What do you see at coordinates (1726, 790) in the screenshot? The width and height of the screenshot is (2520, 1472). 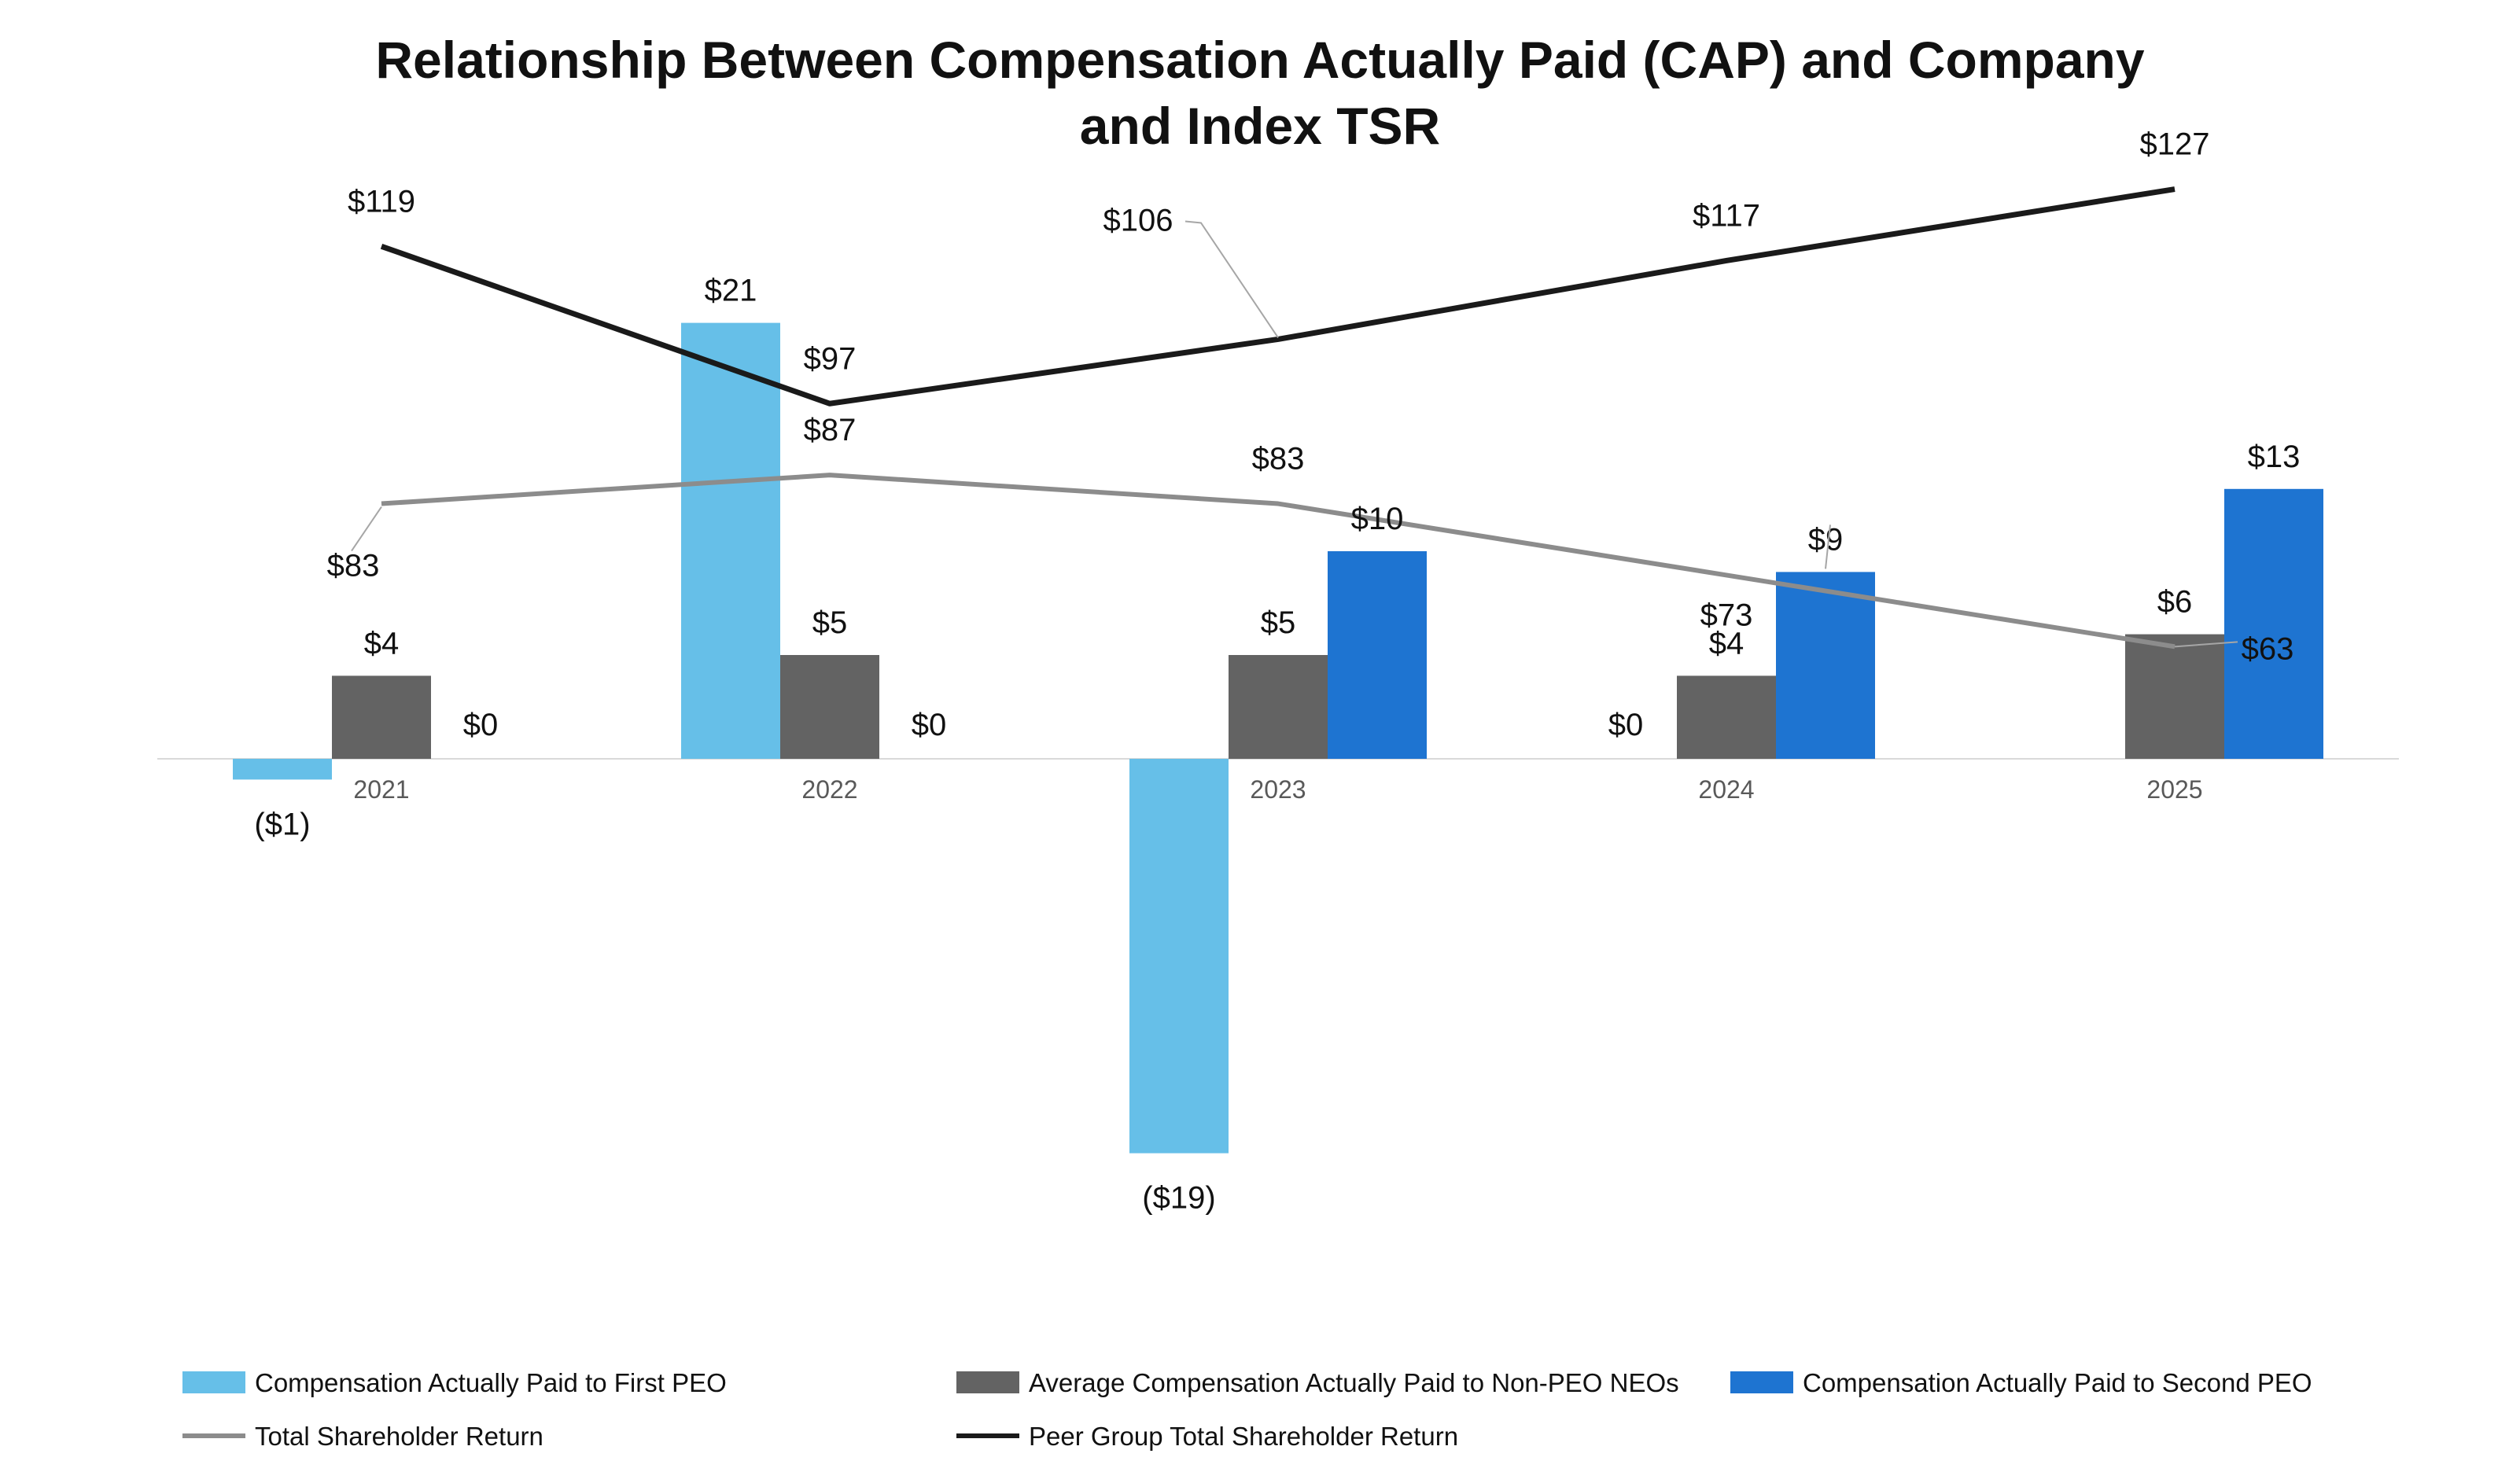 I see `x-tick-label: 2024` at bounding box center [1726, 790].